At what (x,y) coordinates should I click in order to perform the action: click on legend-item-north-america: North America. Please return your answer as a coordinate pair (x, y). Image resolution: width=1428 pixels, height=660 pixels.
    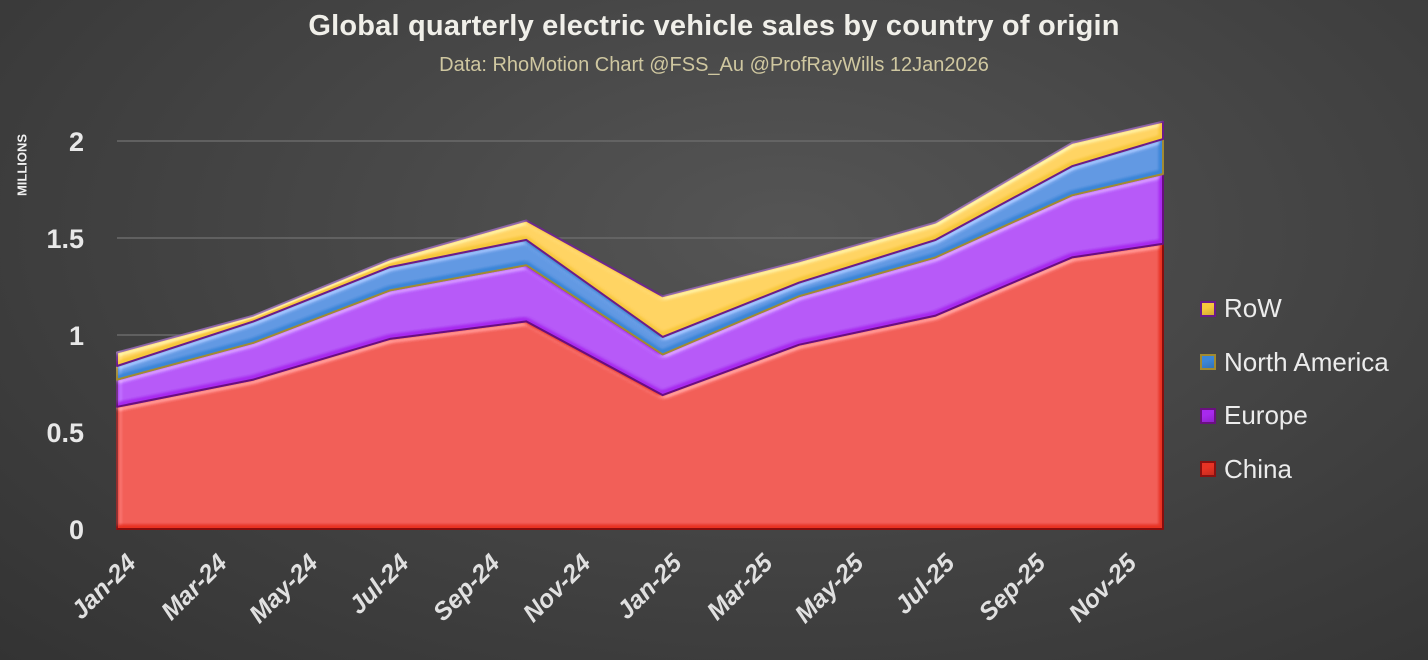
    Looking at the image, I should click on (1294, 363).